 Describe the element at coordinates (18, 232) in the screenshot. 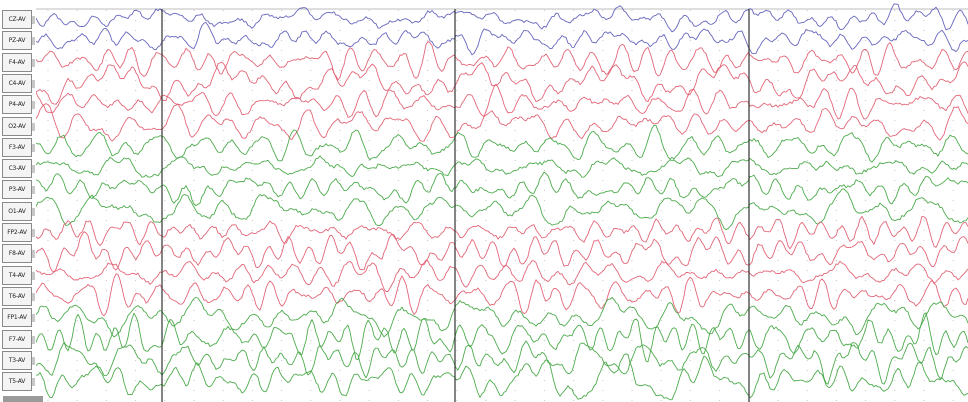

I see `channel-label-fp2-av: FP2-AV` at that location.